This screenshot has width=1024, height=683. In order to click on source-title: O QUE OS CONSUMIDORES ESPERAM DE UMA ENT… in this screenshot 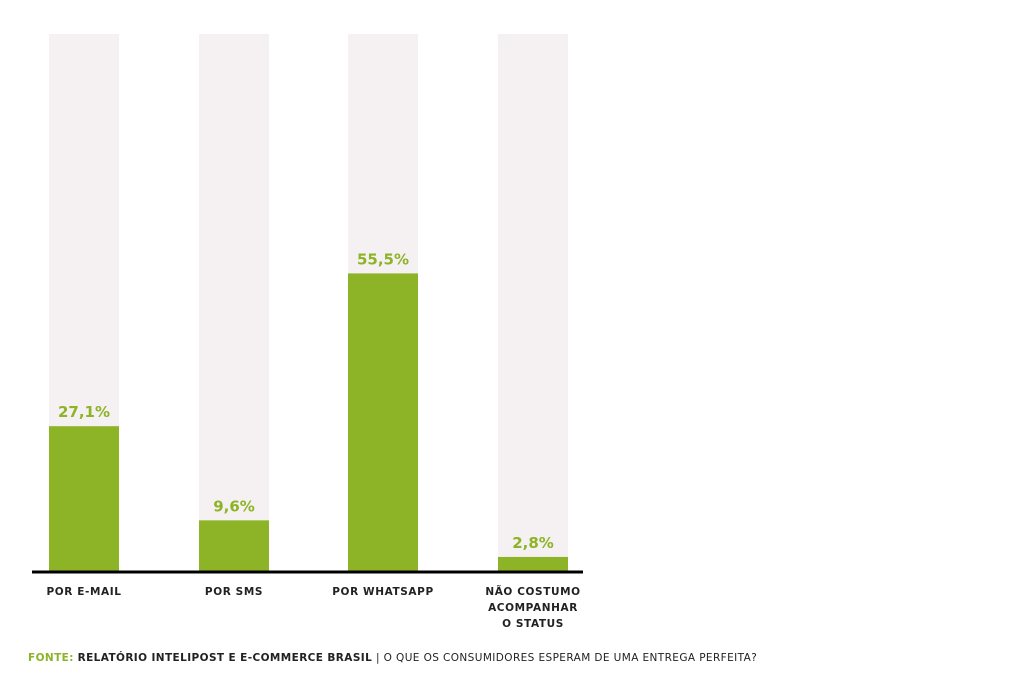, I will do `click(570, 658)`.